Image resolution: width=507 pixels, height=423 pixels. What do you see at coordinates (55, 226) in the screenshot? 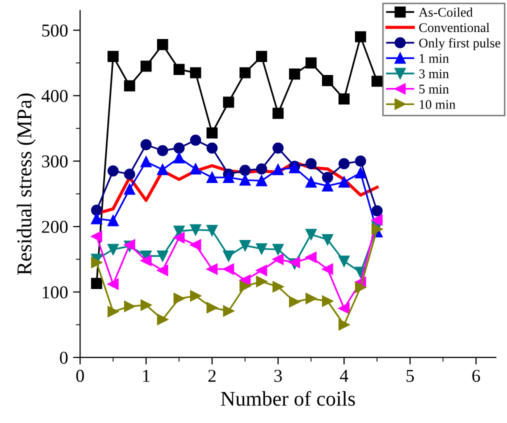
I see `y-tick-label: 200` at bounding box center [55, 226].